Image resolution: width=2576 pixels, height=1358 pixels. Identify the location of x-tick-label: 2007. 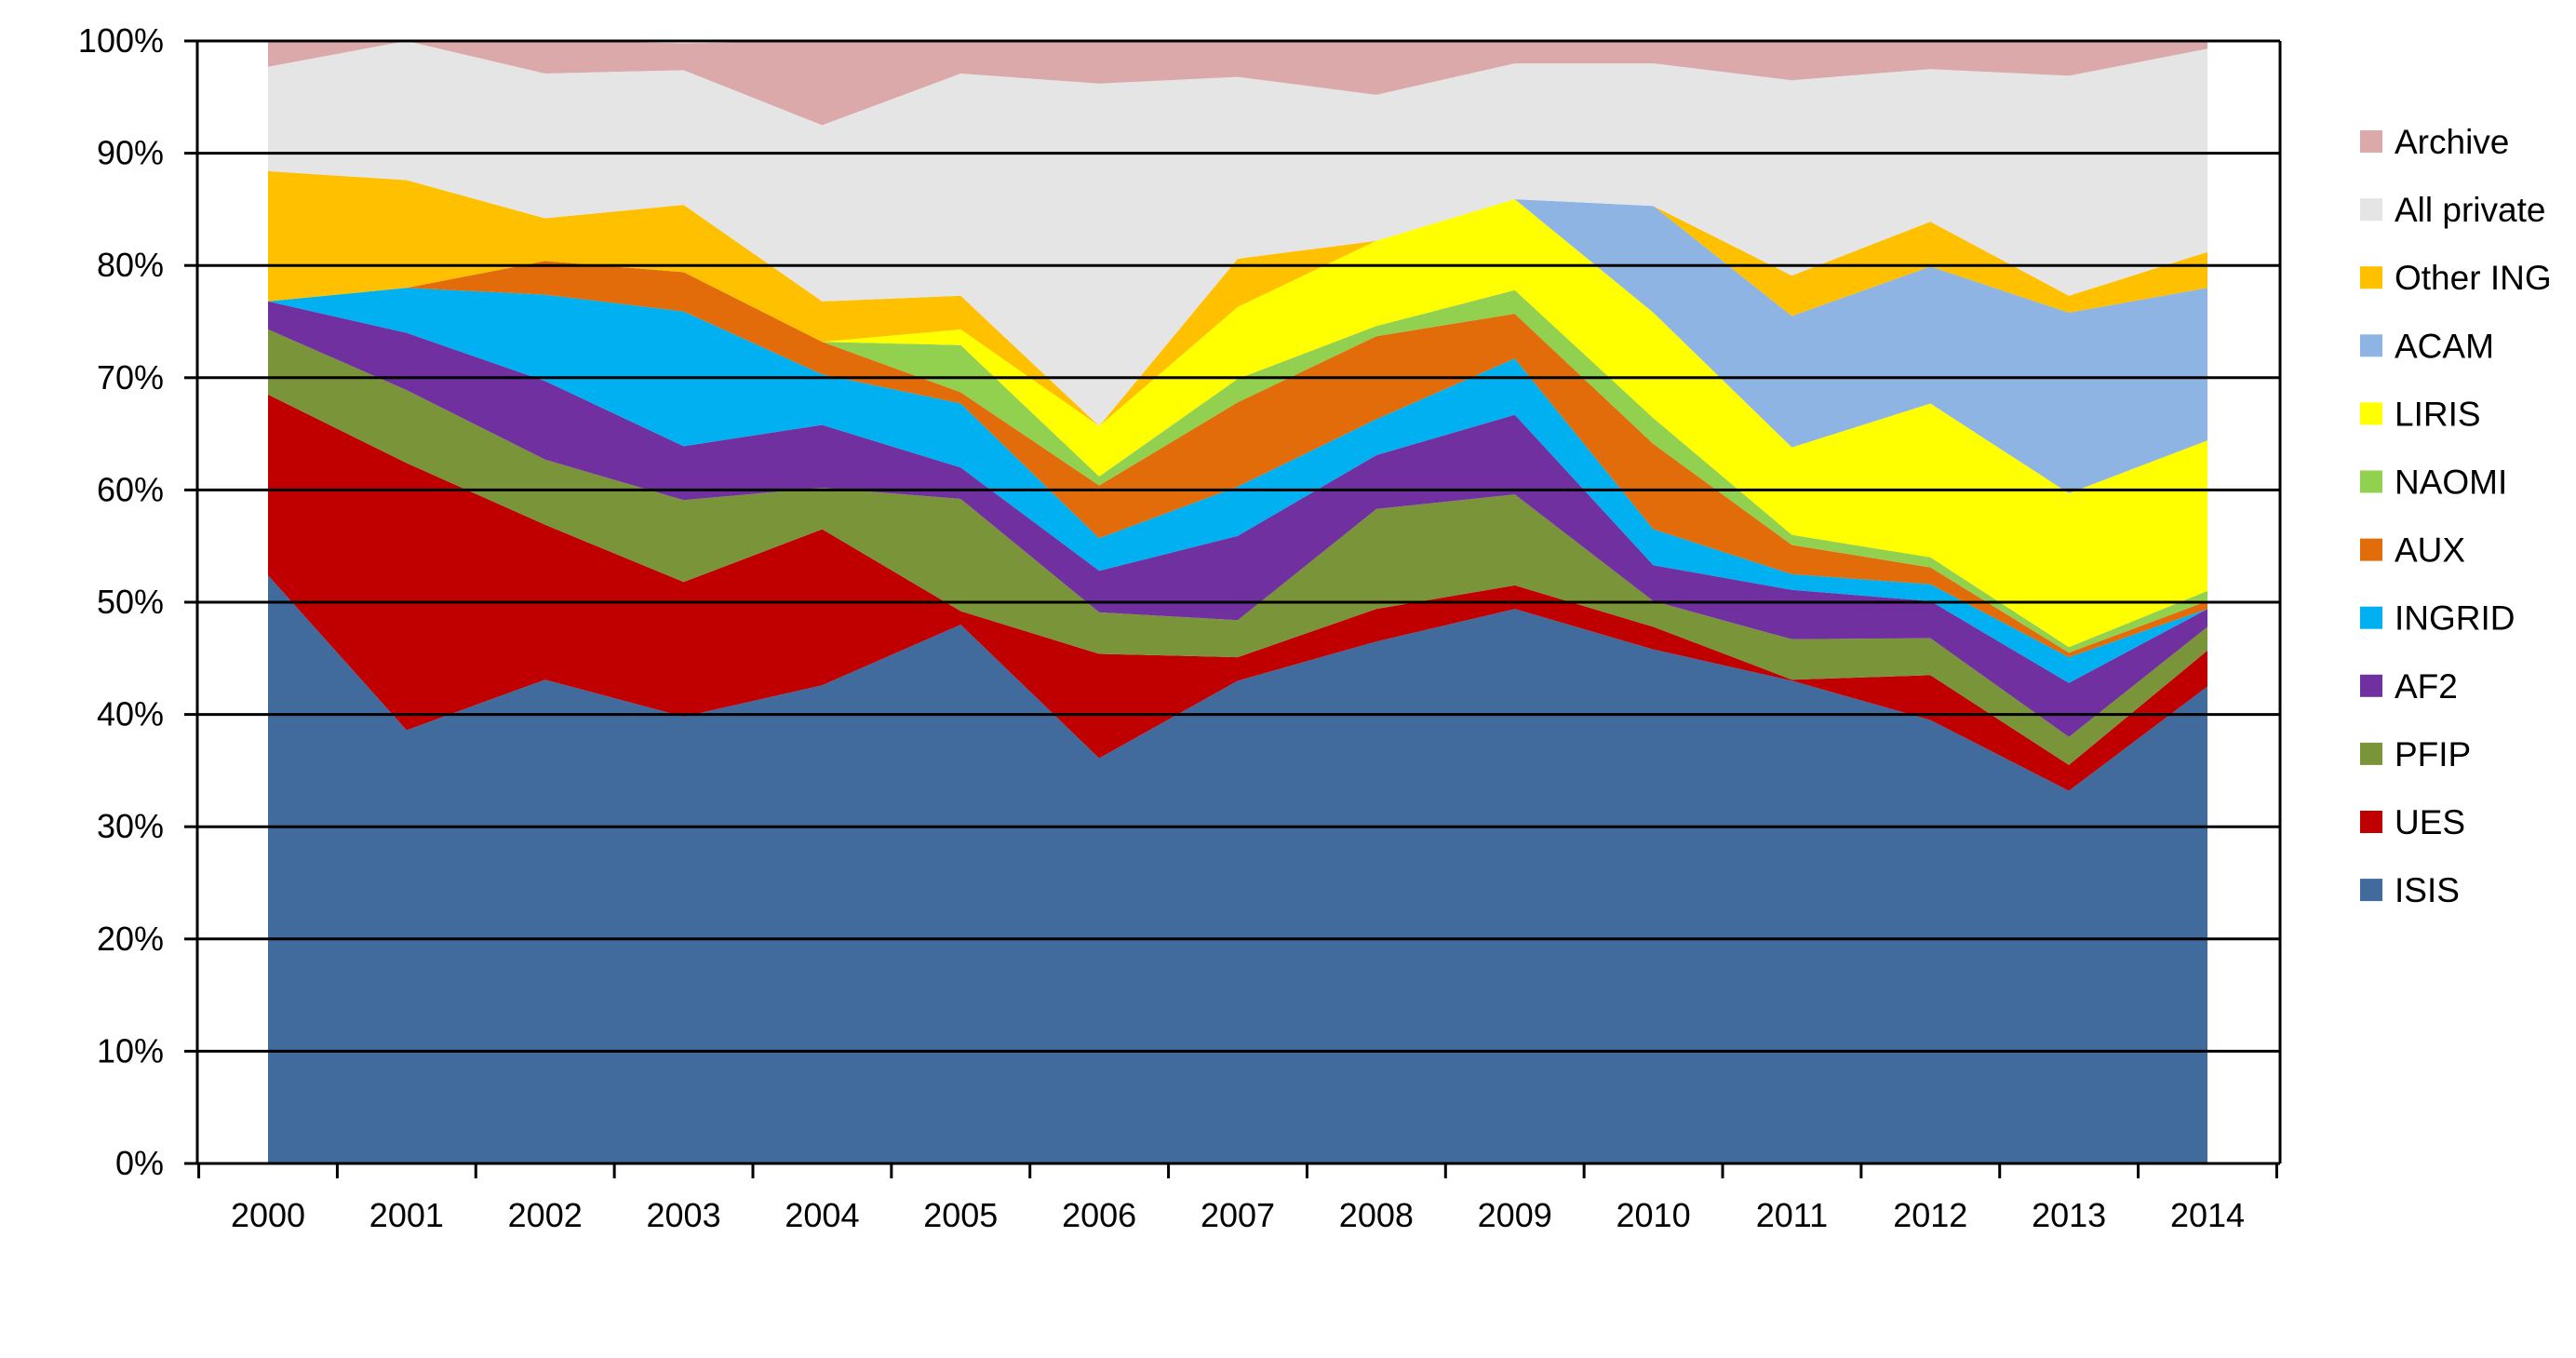
(1238, 1215).